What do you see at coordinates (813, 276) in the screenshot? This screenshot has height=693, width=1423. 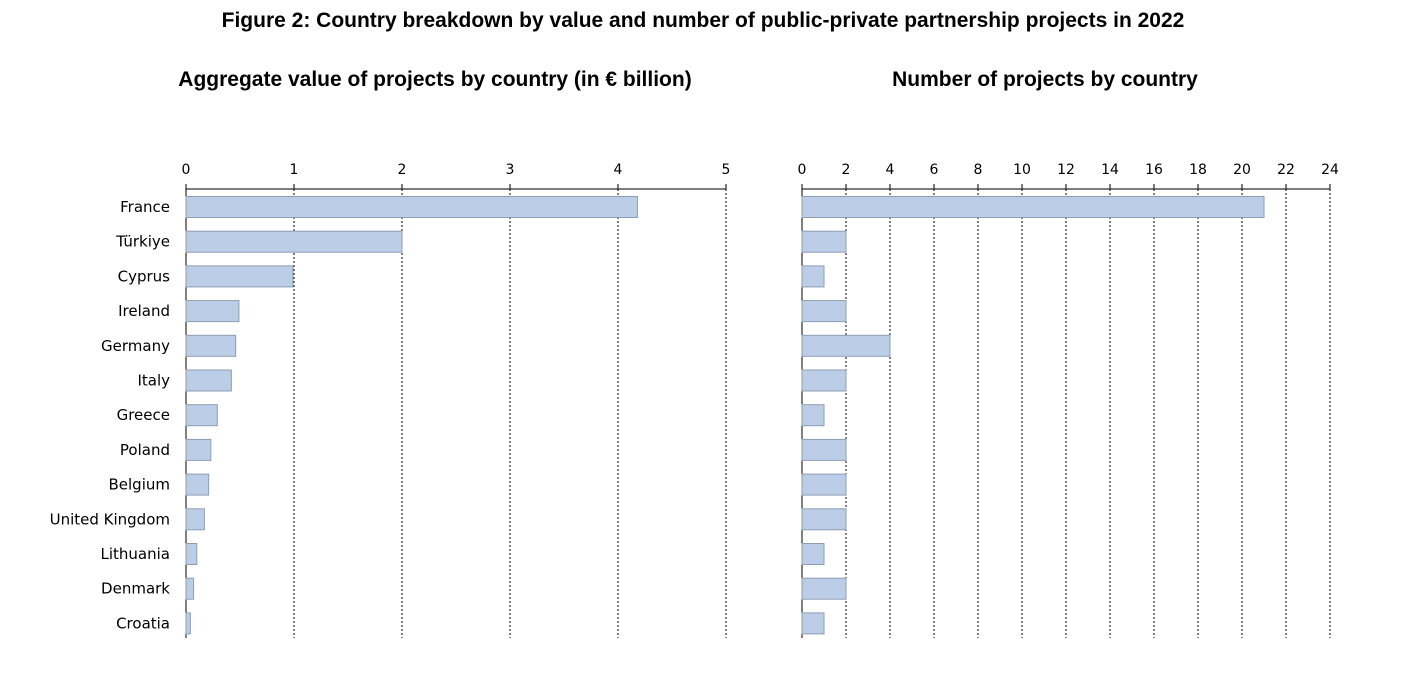 I see `count-bar-cyprus` at bounding box center [813, 276].